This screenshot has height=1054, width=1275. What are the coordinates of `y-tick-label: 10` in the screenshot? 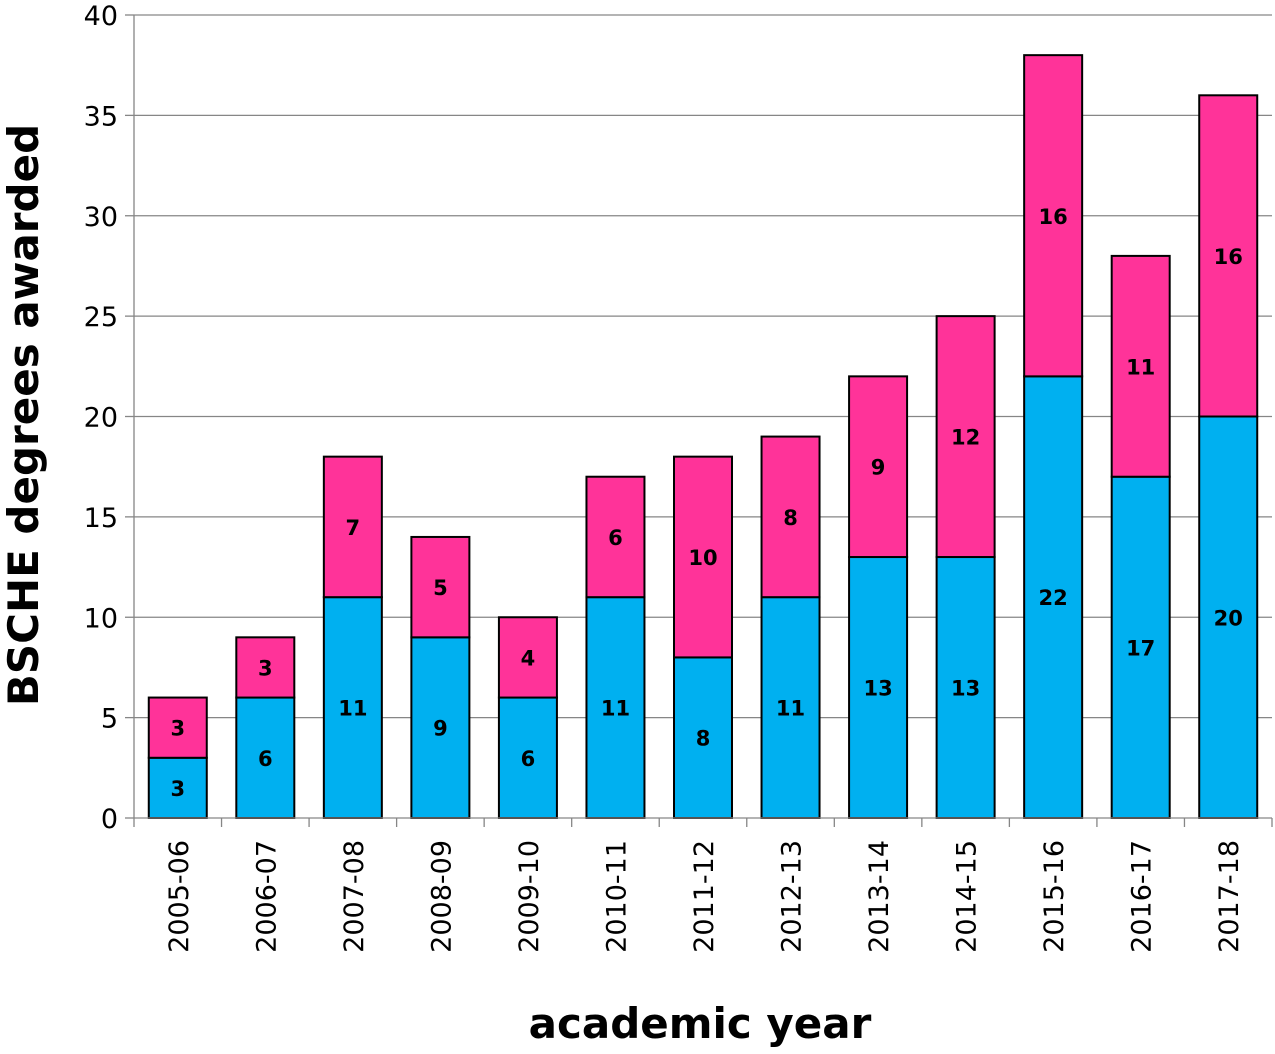 It's located at (101, 618).